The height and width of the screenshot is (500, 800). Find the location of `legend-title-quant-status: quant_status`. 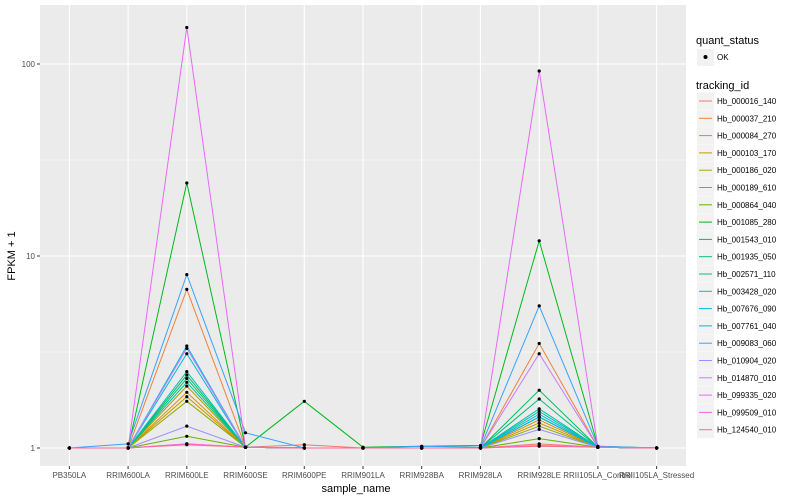

legend-title-quant-status: quant_status is located at coordinates (727, 41).